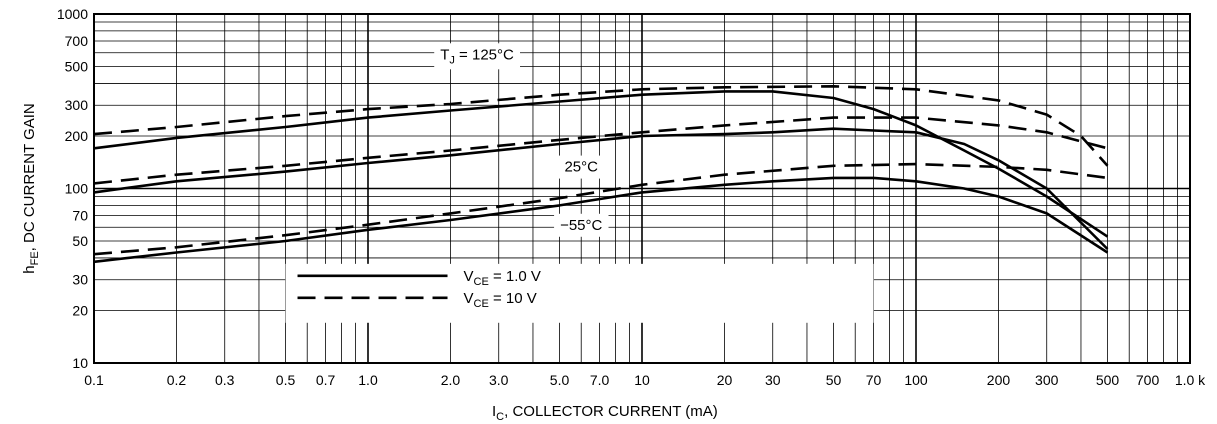 The image size is (1217, 424). What do you see at coordinates (77, 105) in the screenshot?
I see `y-tick-label: 300` at bounding box center [77, 105].